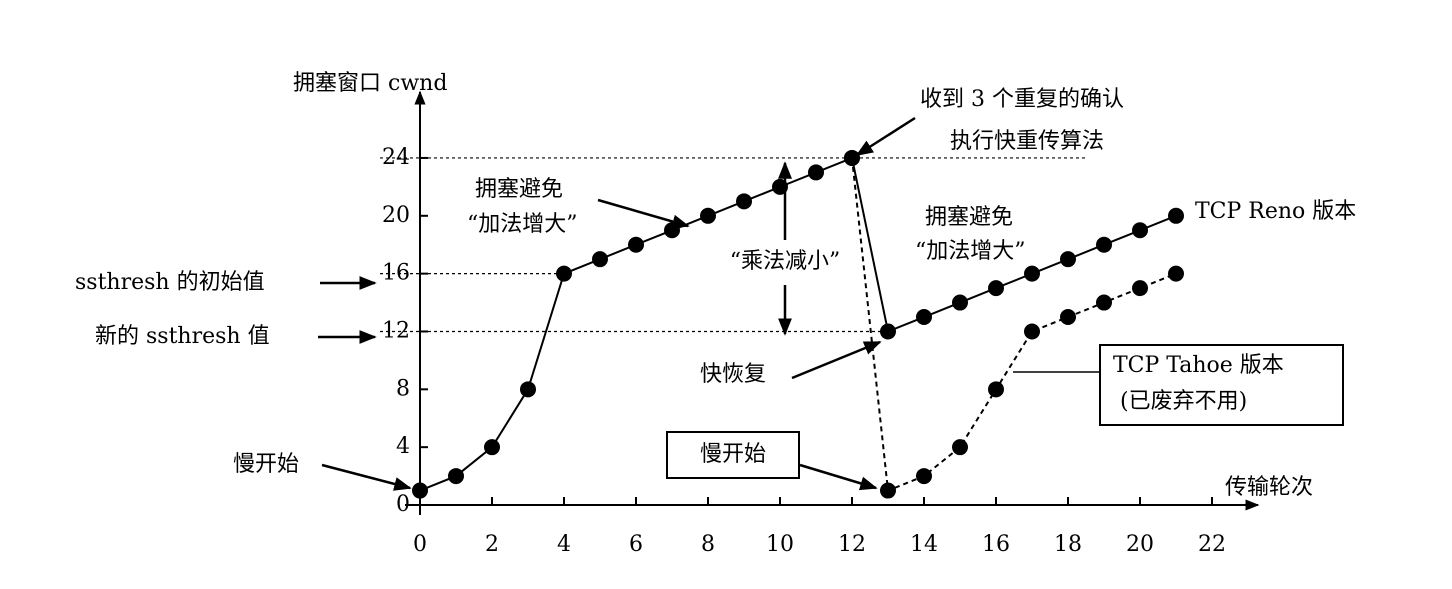 This screenshot has height=589, width=1452. I want to click on x-axis-label: 传输轮次, so click(1269, 487).